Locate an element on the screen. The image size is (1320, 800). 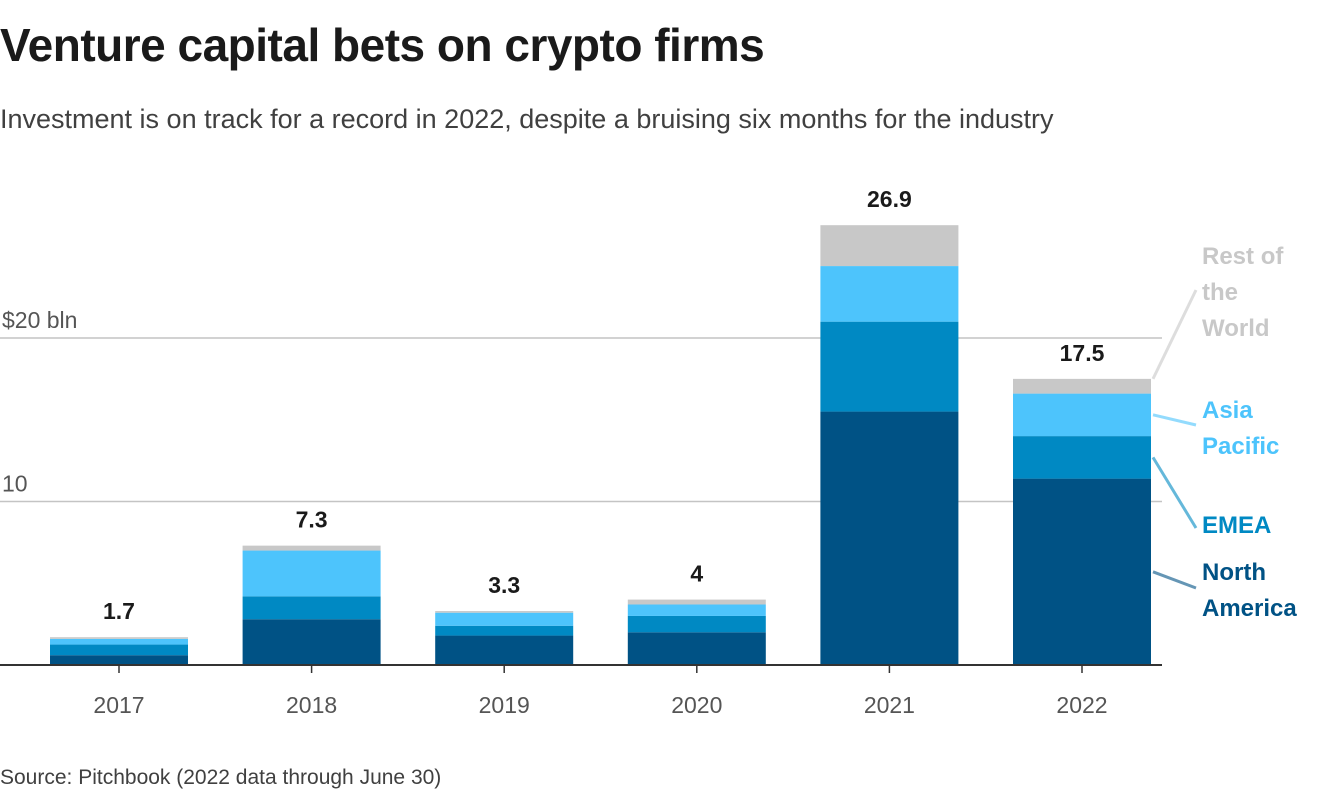
total-label-2017: 1.7 is located at coordinates (119, 611).